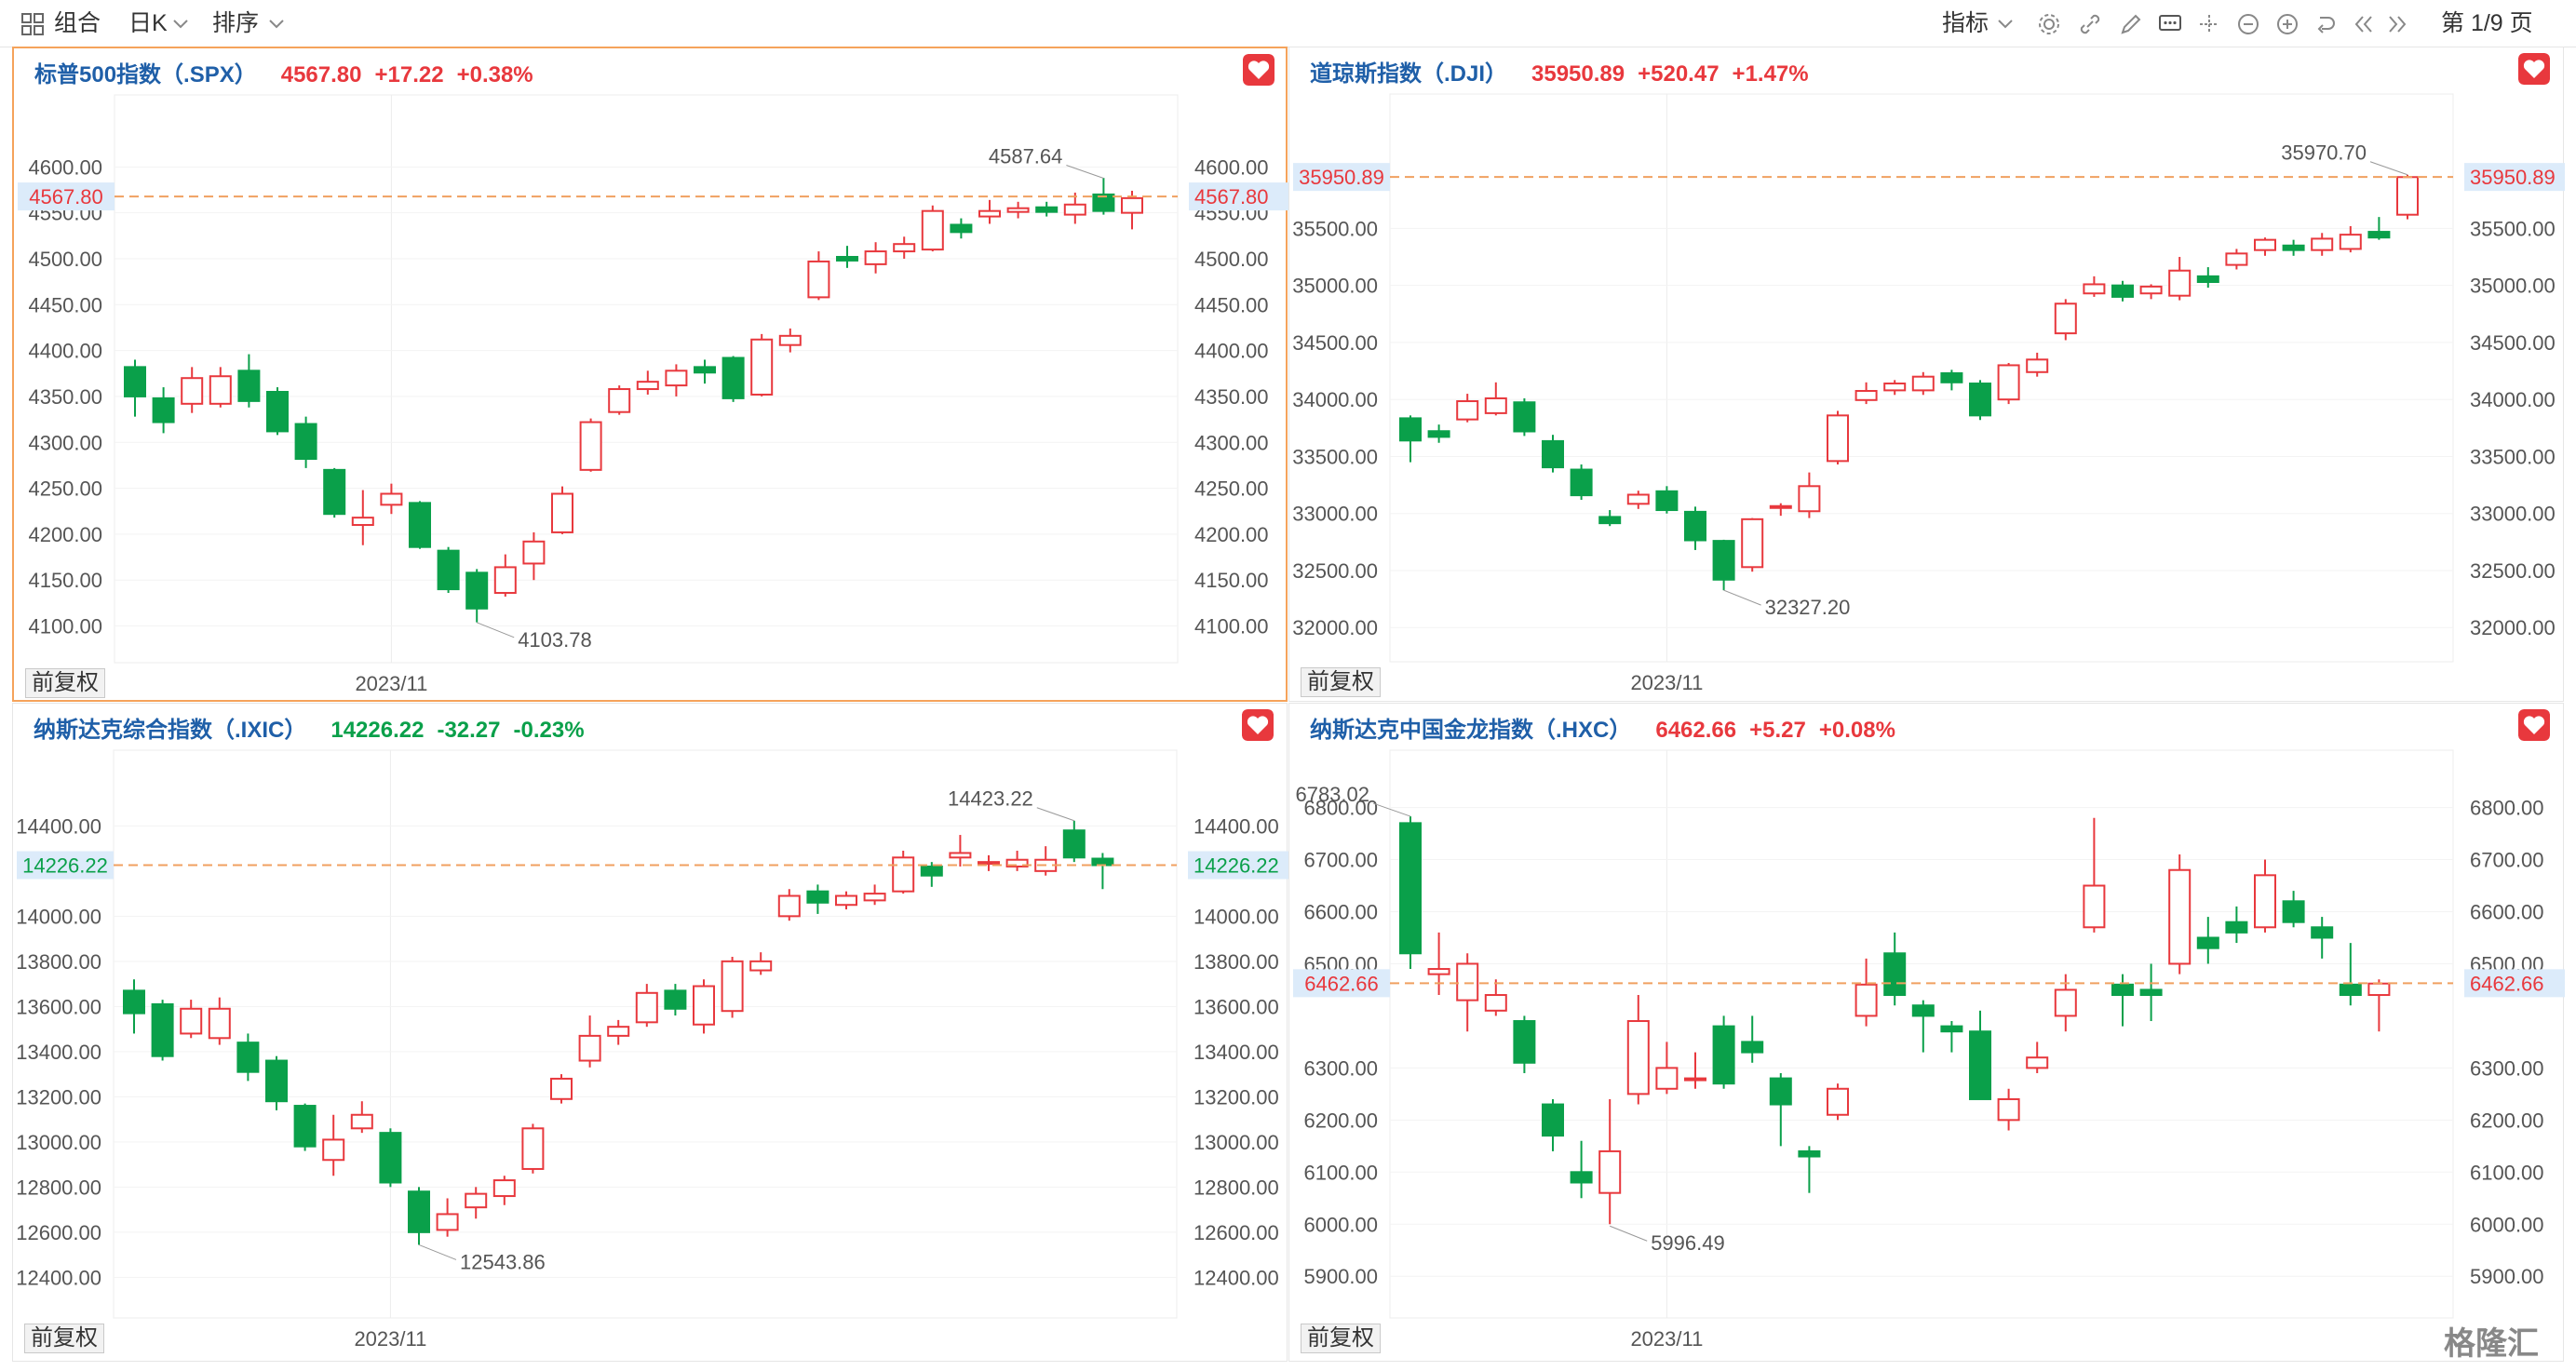 The image size is (2576, 1371). I want to click on undo-icon, so click(2326, 24).